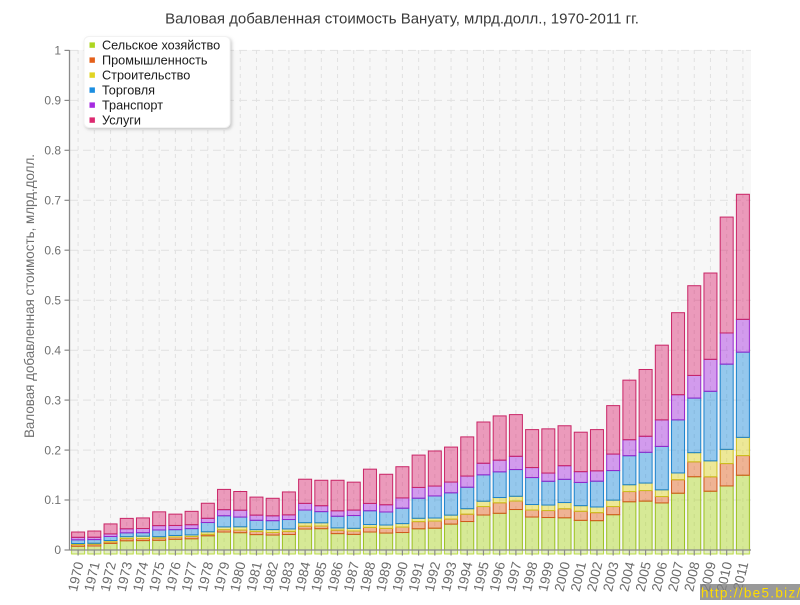  I want to click on svg-text: 1970, so click(75, 576).